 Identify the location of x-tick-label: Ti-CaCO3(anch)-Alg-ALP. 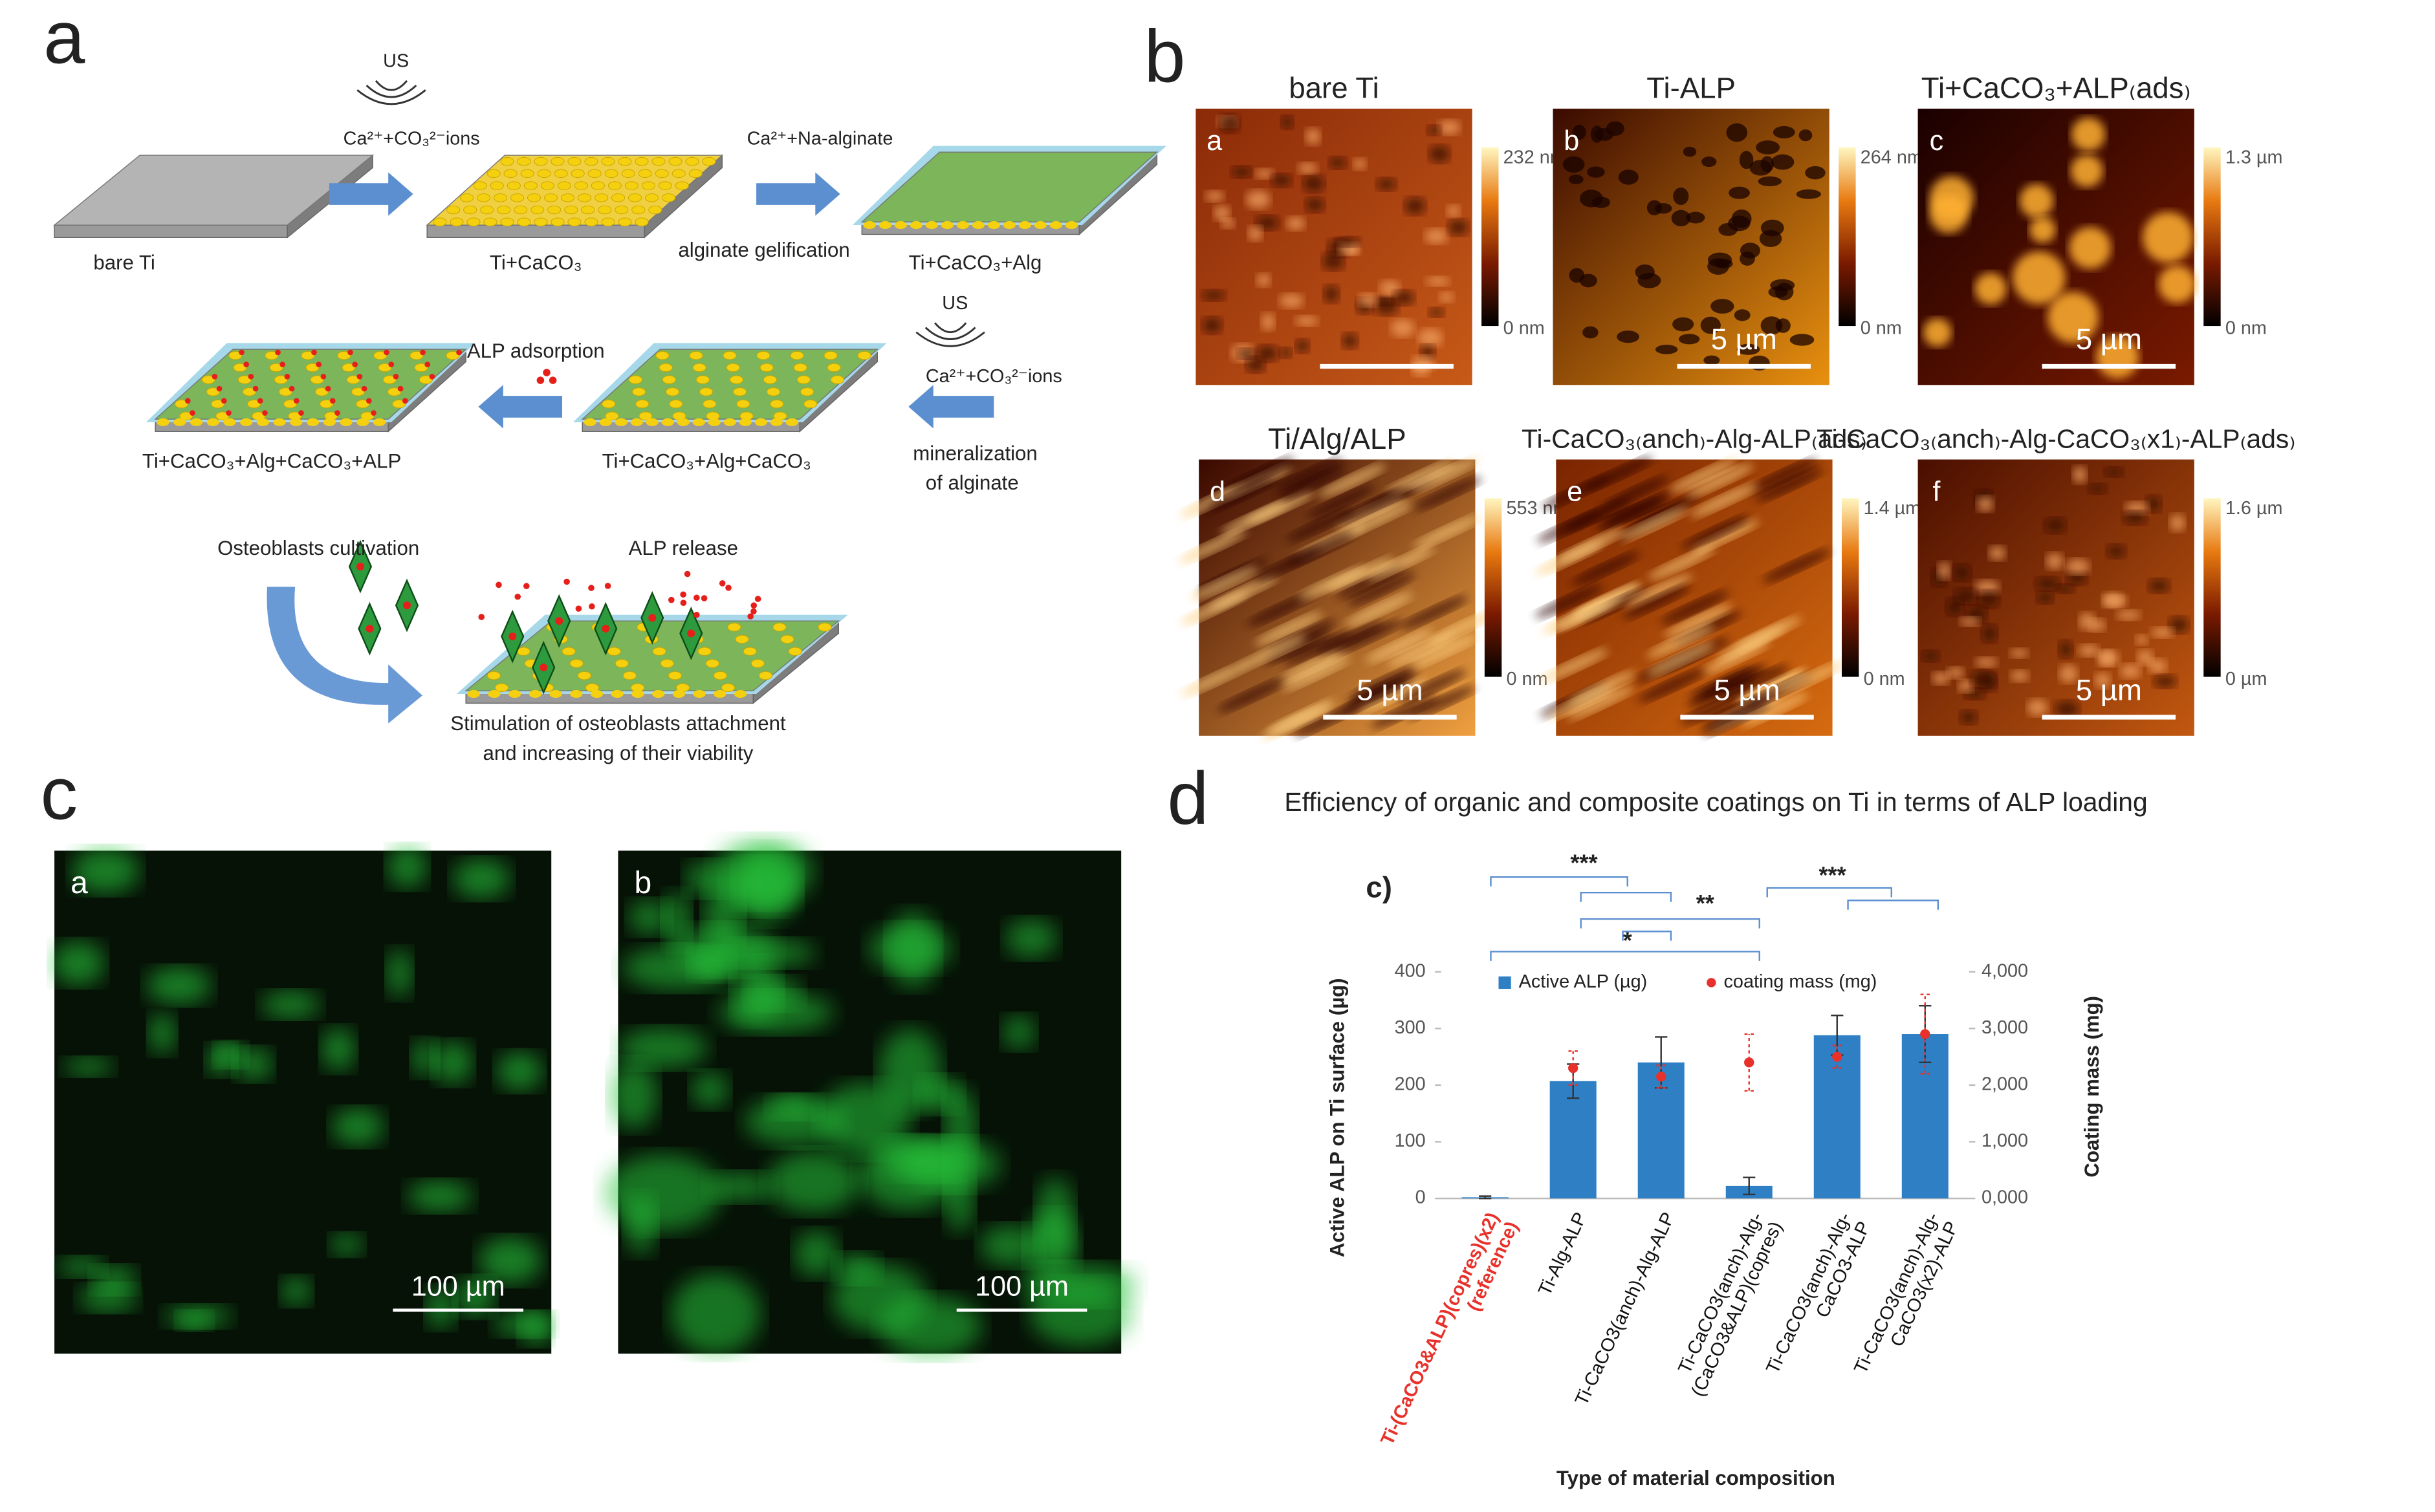
(1625, 1309).